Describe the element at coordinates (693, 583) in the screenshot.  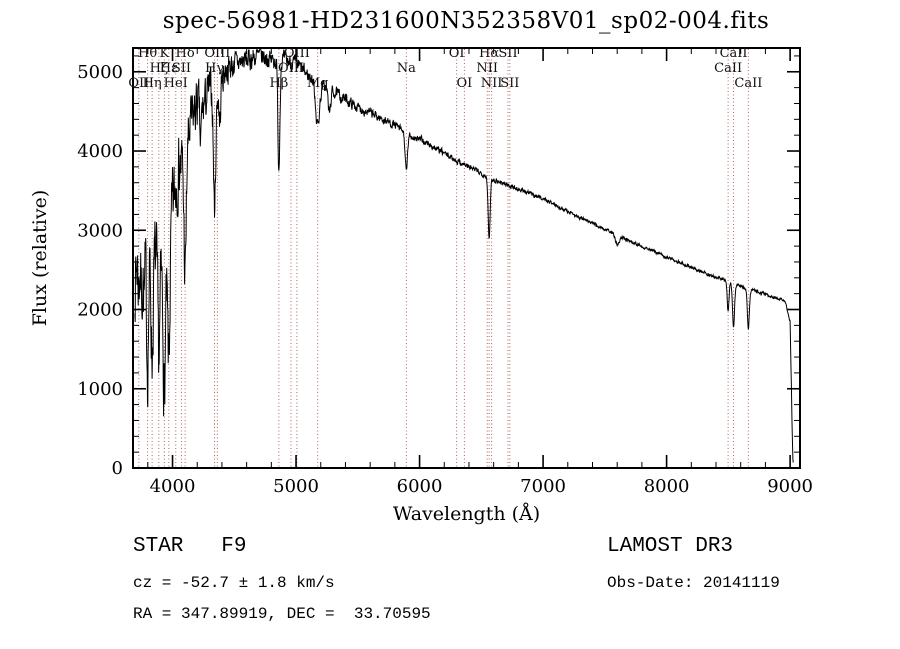
I see `obs-date-text: Obs-Date: 20141119` at that location.